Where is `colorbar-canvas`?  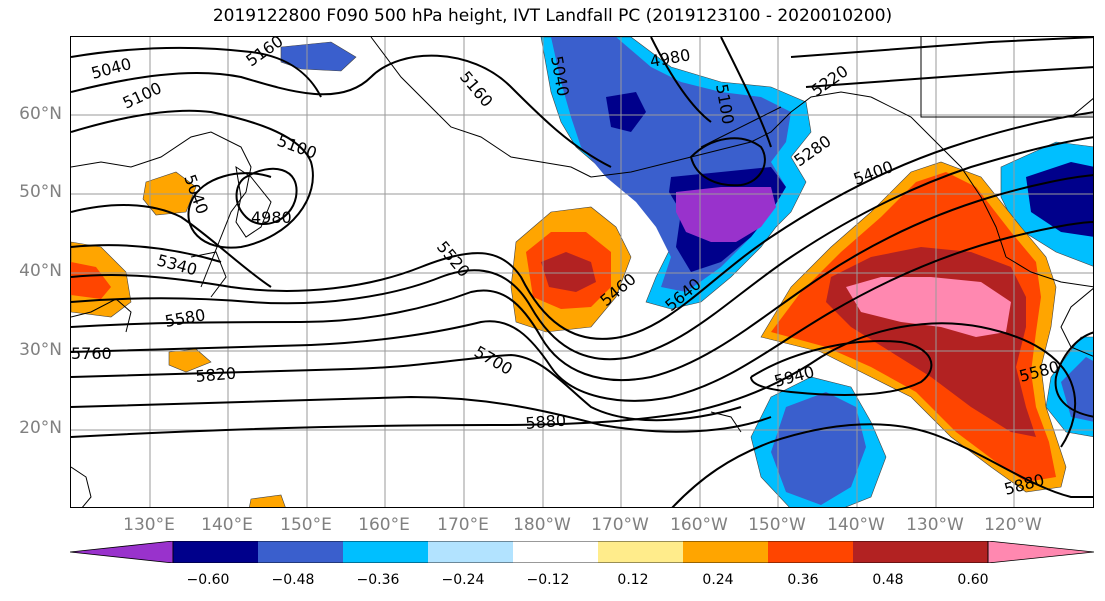 colorbar-canvas is located at coordinates (582, 552).